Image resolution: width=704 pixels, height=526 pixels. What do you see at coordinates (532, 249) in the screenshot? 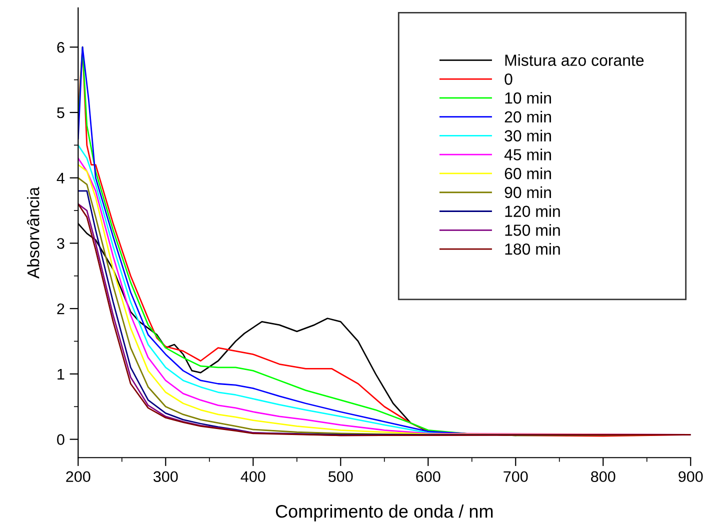
I see `legend-label: 180 min` at bounding box center [532, 249].